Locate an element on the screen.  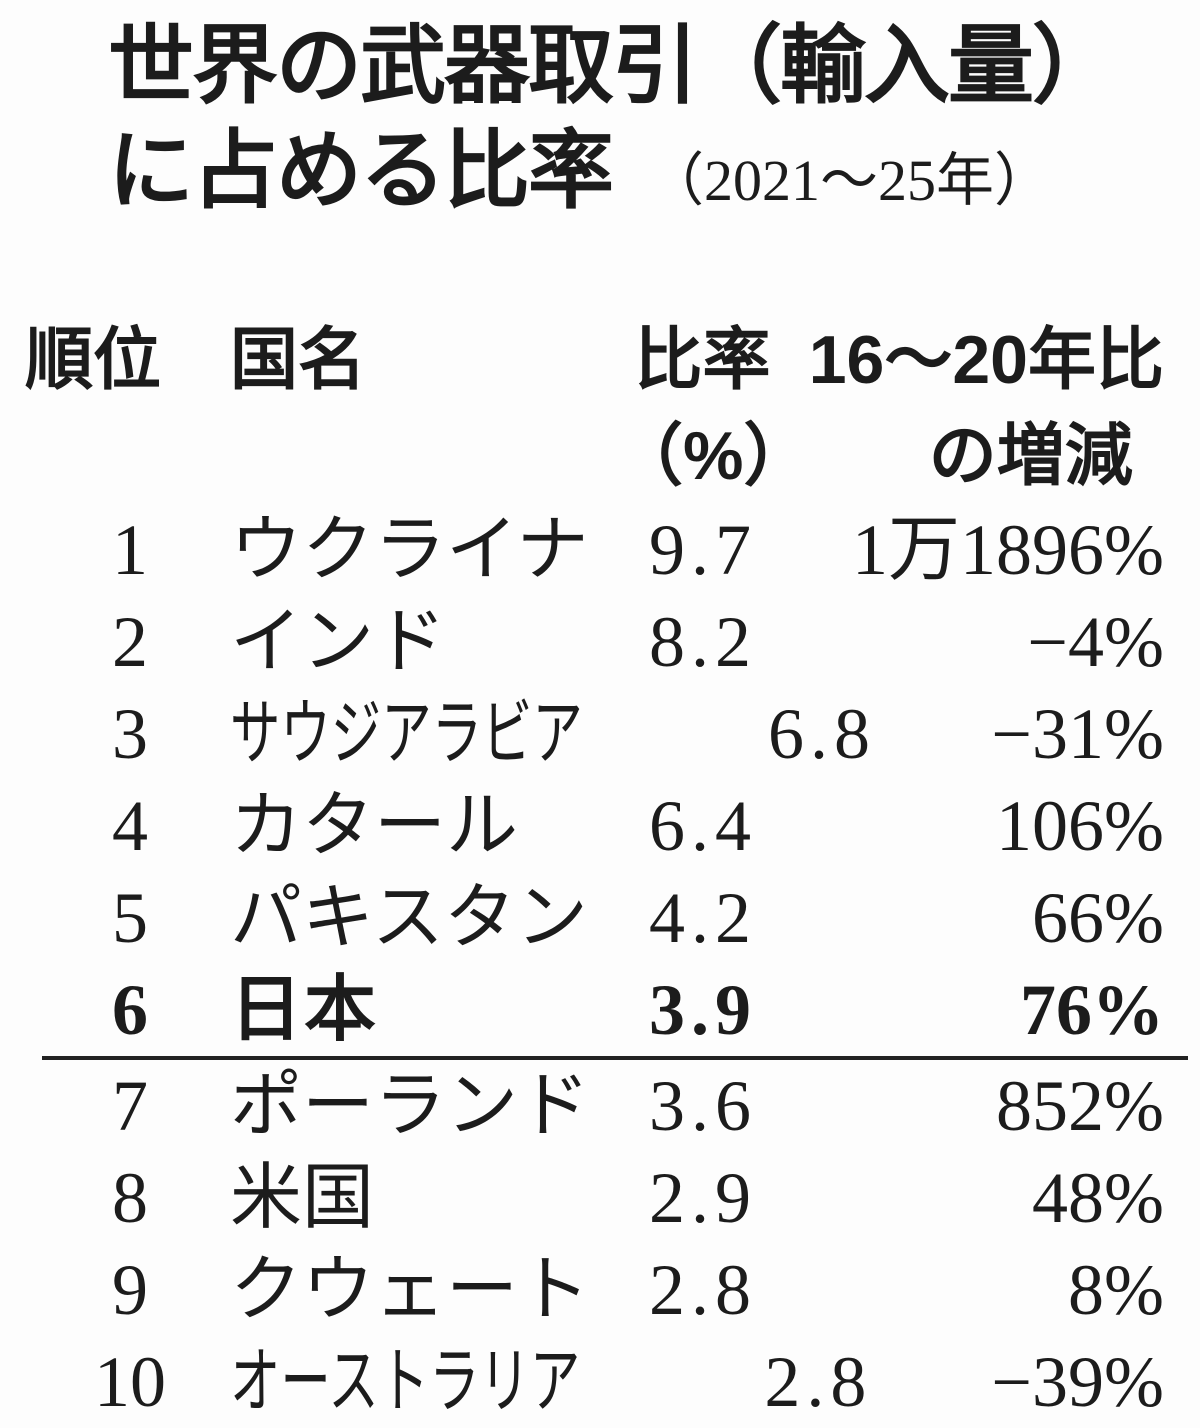
change-cell: 8% is located at coordinates (1116, 1290).